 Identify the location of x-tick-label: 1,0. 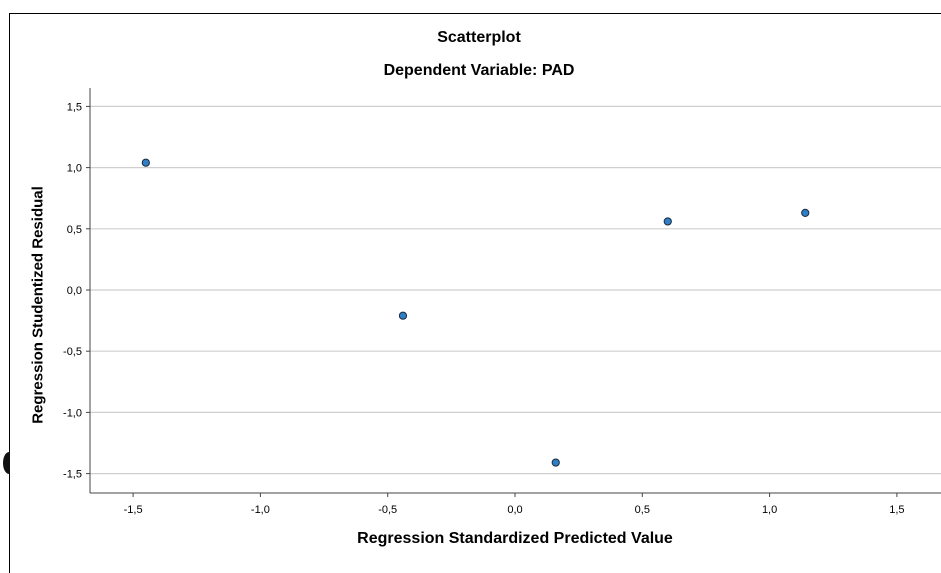
(769, 510).